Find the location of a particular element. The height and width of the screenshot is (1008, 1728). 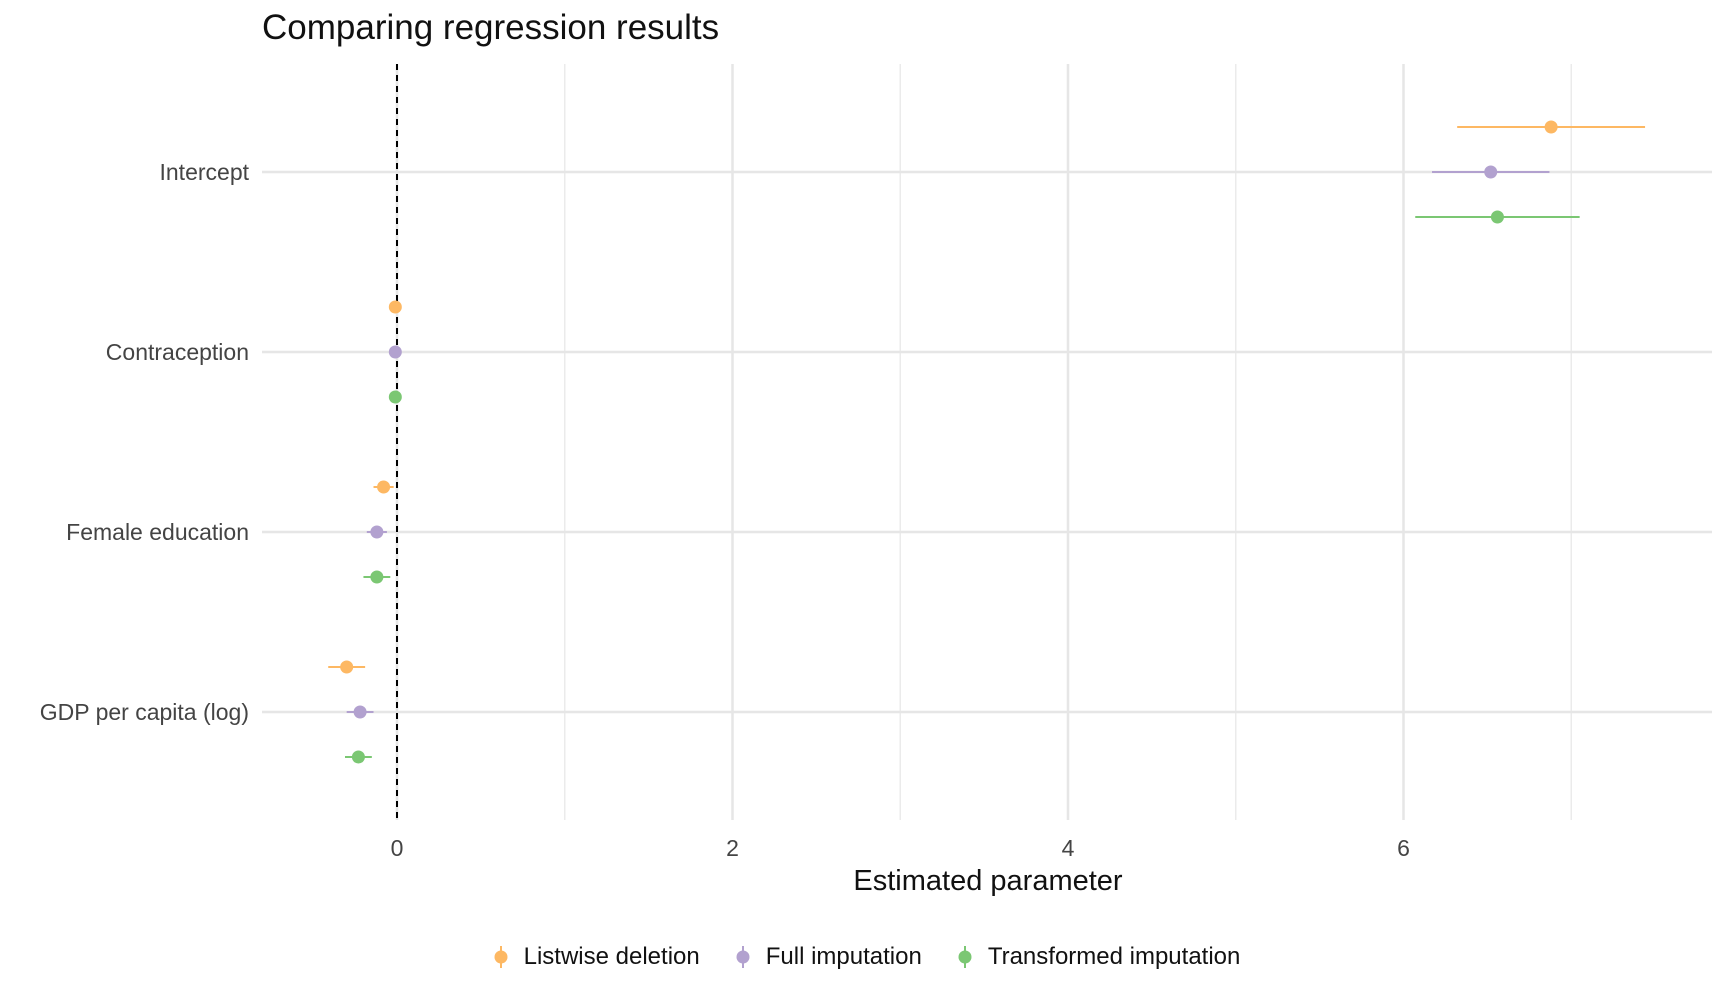

y-tick-label: GDP per capita (log) is located at coordinates (144, 712).